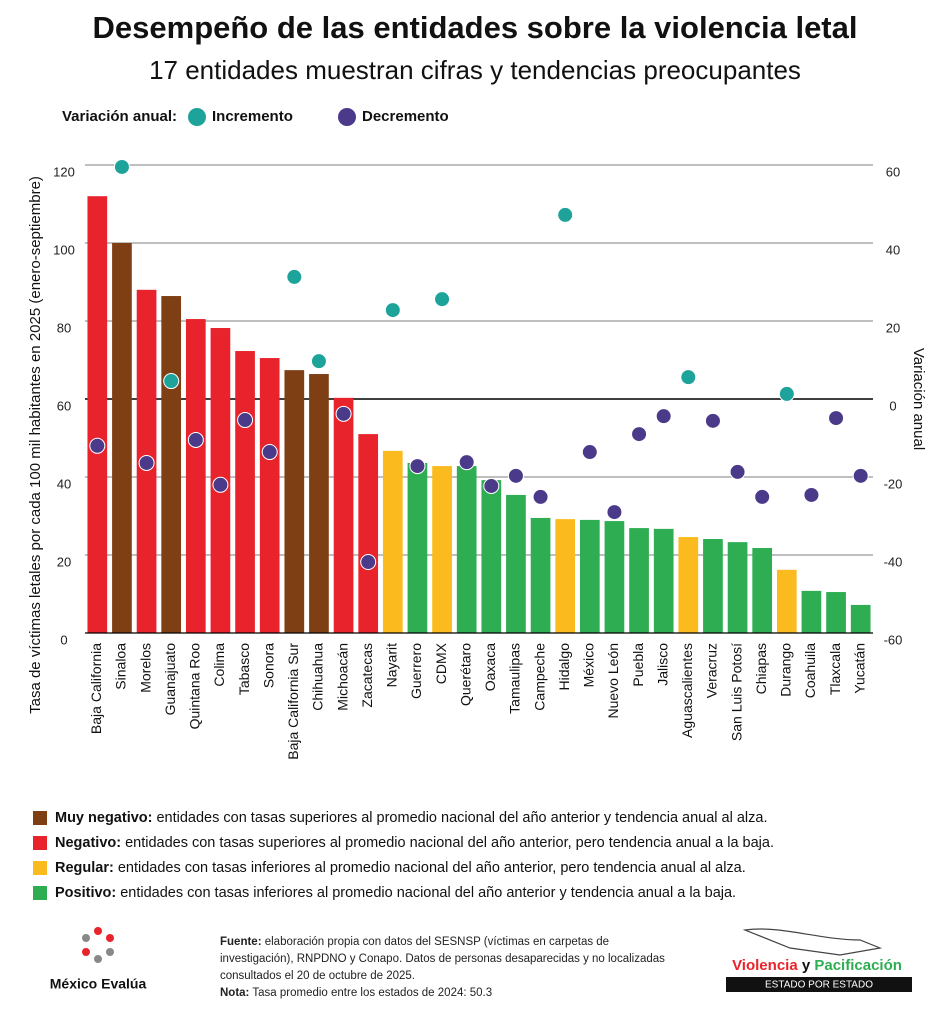  What do you see at coordinates (918, 399) in the screenshot?
I see `y2-axis-label: Variación anual` at bounding box center [918, 399].